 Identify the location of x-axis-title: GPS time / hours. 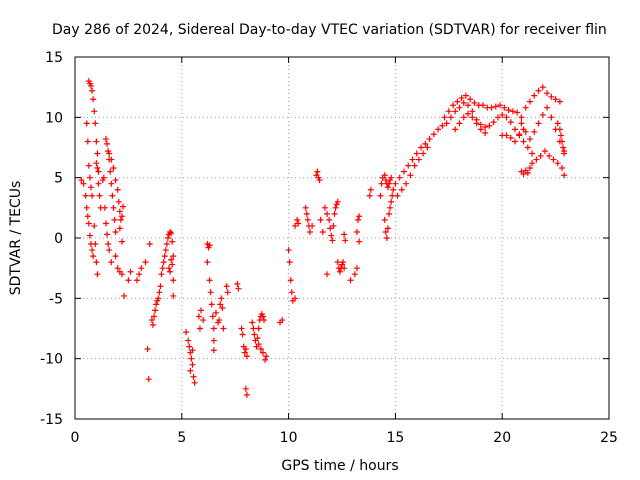
(339, 466).